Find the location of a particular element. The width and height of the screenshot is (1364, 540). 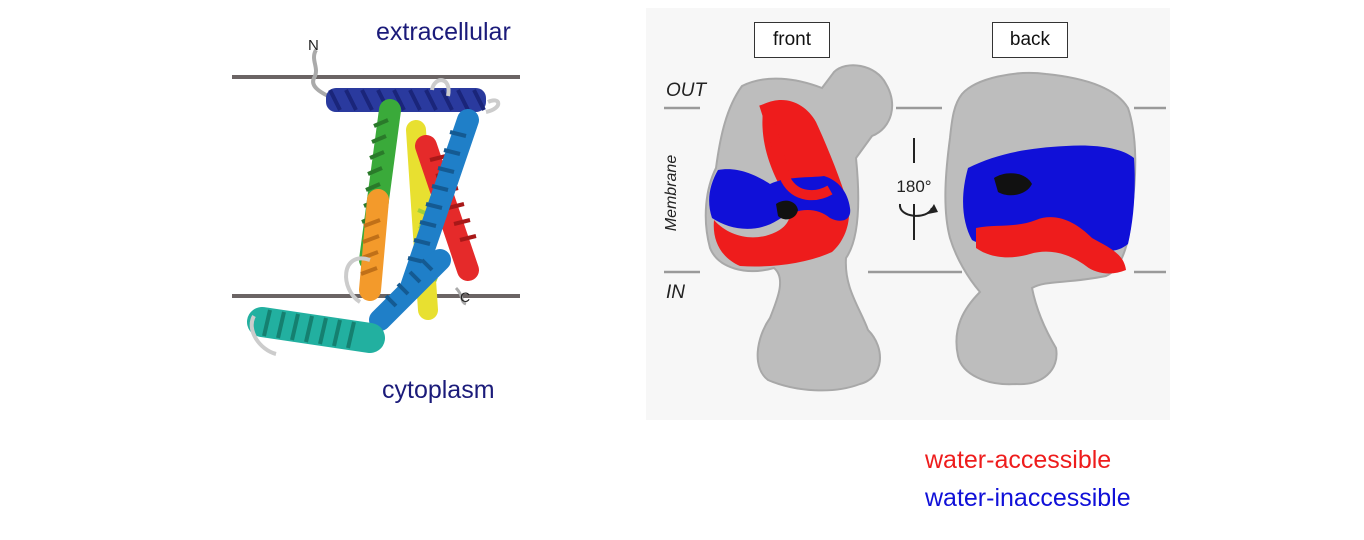

membrane-guides is located at coordinates (915, 190).